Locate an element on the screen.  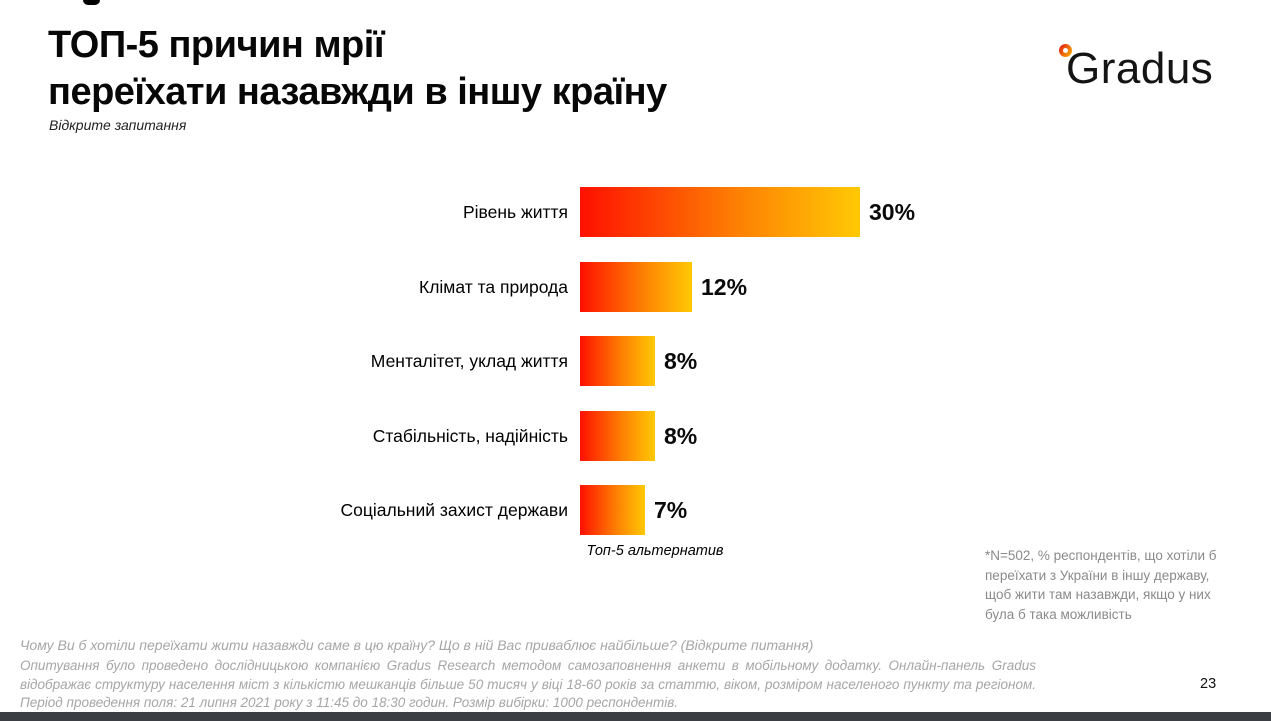
bar-category-label: Рівень життя is located at coordinates (515, 211).